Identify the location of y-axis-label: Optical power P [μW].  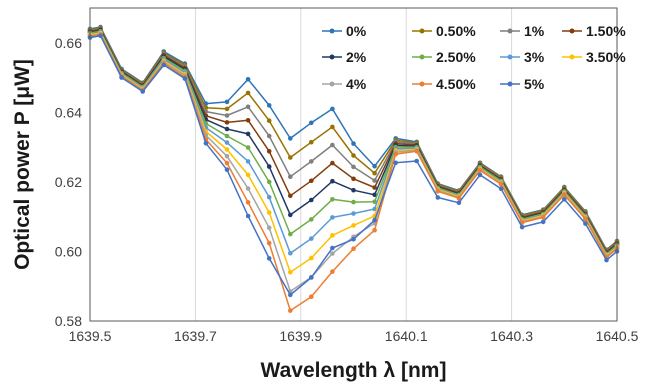
(22, 164).